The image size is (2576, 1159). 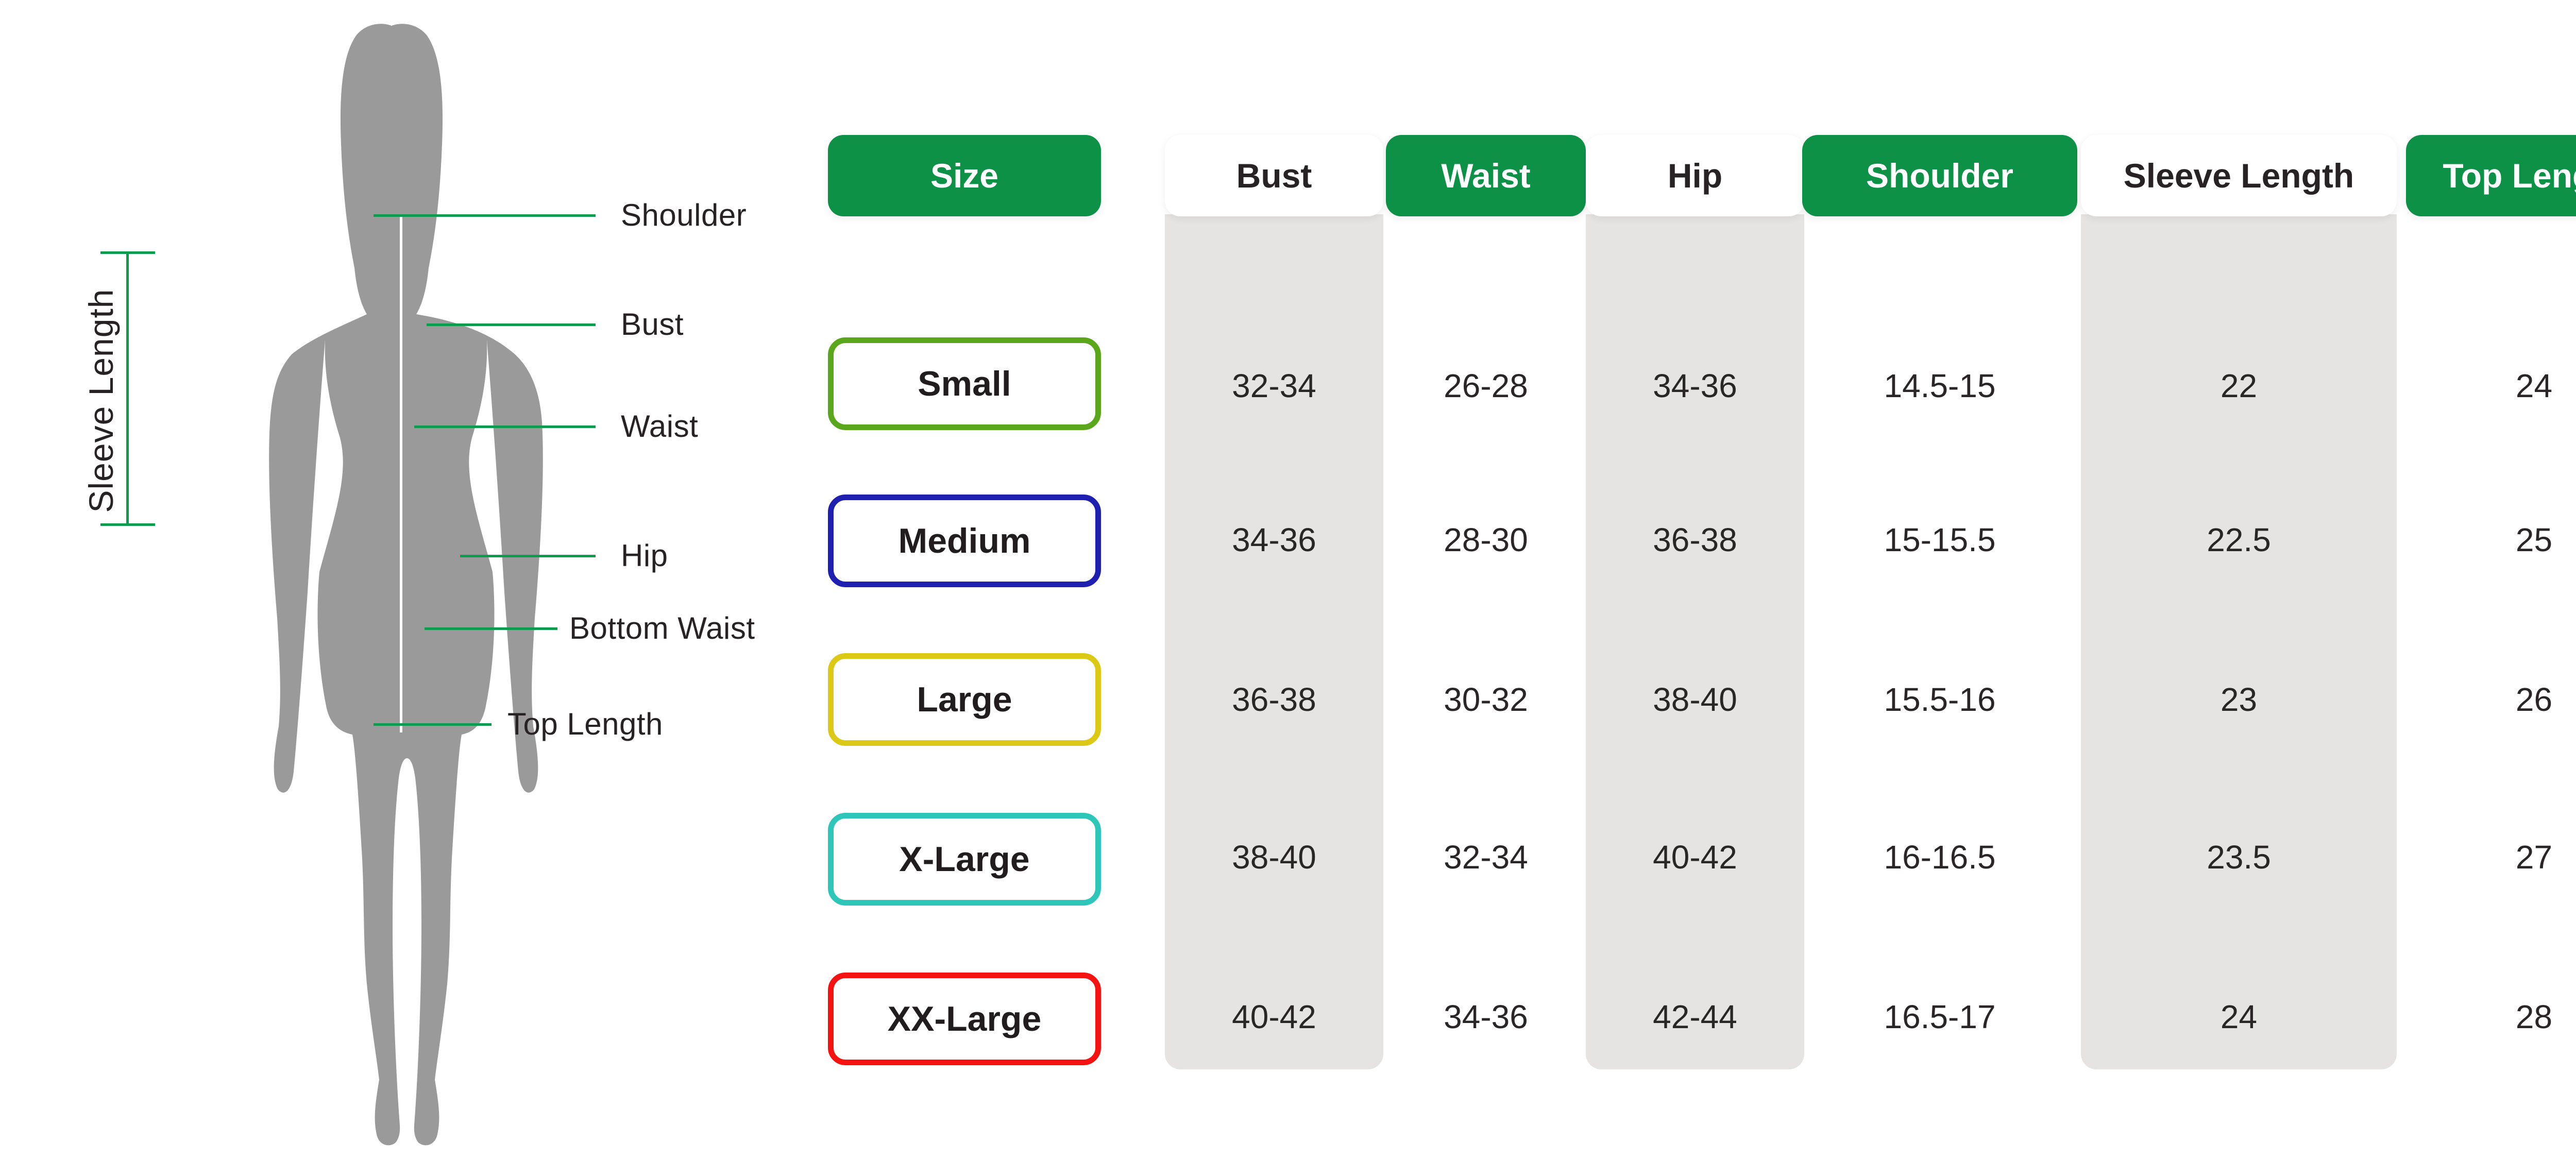 What do you see at coordinates (1486, 539) in the screenshot?
I see `cell-medium-waist: 28-30` at bounding box center [1486, 539].